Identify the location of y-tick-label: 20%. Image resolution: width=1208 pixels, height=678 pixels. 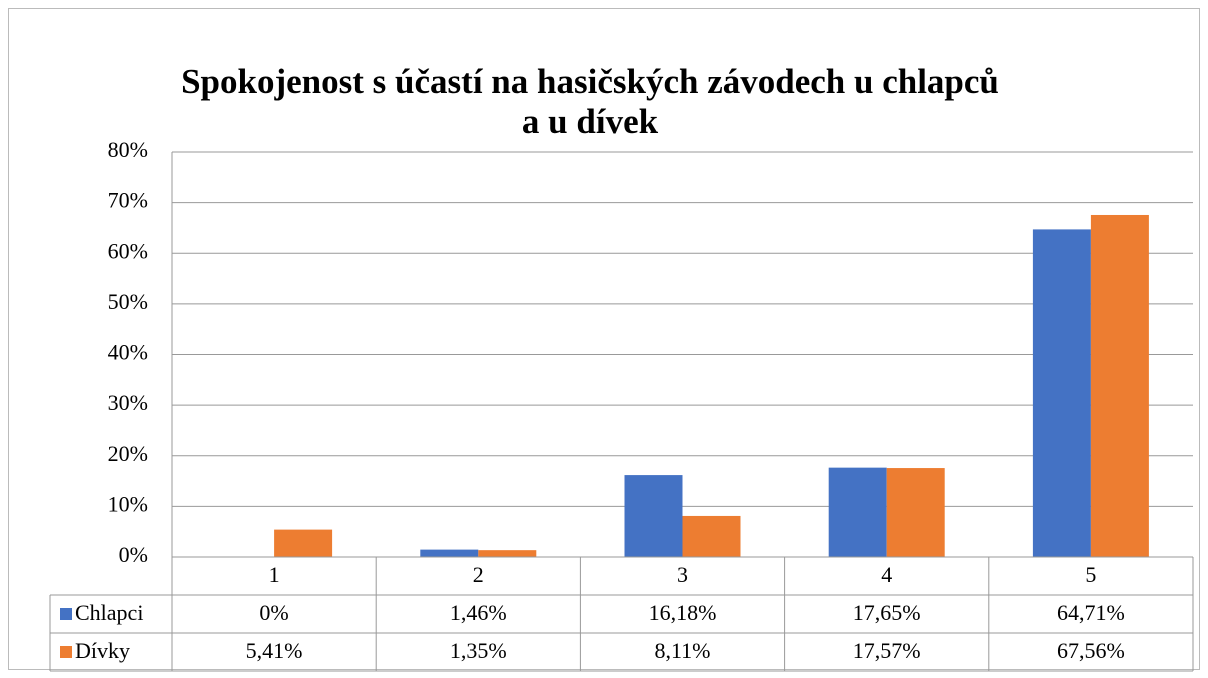
(128, 453).